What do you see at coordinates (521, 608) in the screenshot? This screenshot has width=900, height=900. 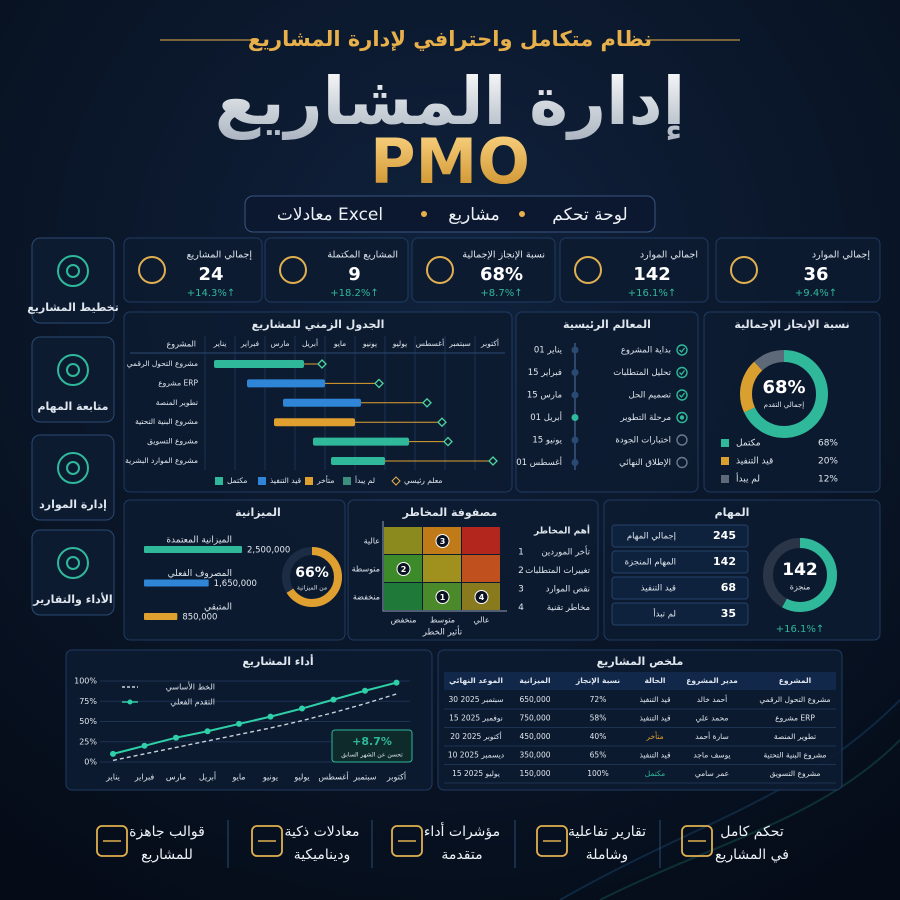 I see `risk-number: 4` at bounding box center [521, 608].